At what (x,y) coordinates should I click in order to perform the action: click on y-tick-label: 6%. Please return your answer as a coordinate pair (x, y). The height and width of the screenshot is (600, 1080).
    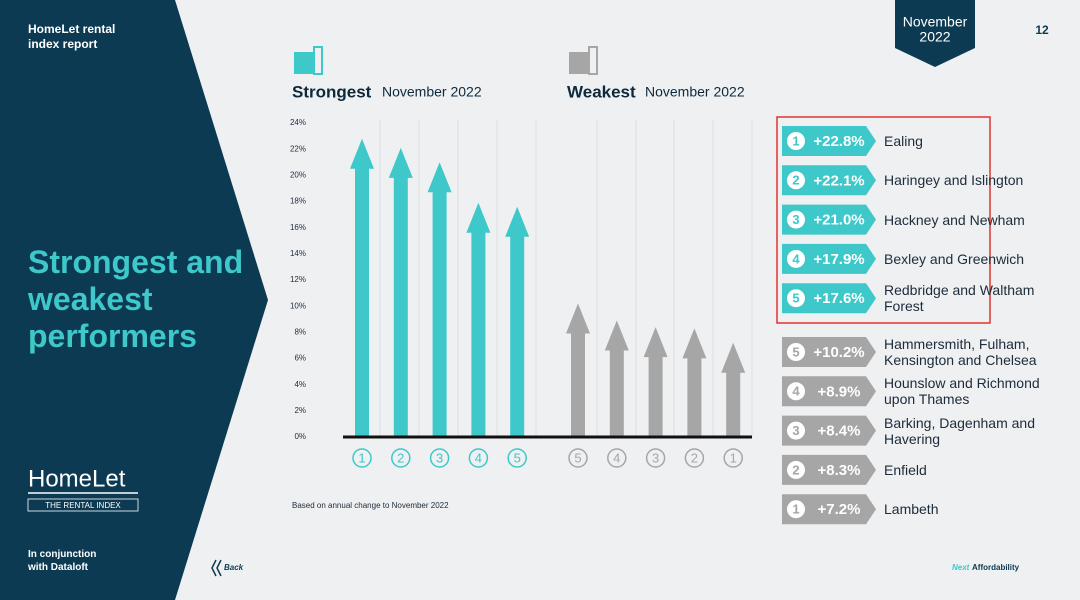
    Looking at the image, I should click on (300, 358).